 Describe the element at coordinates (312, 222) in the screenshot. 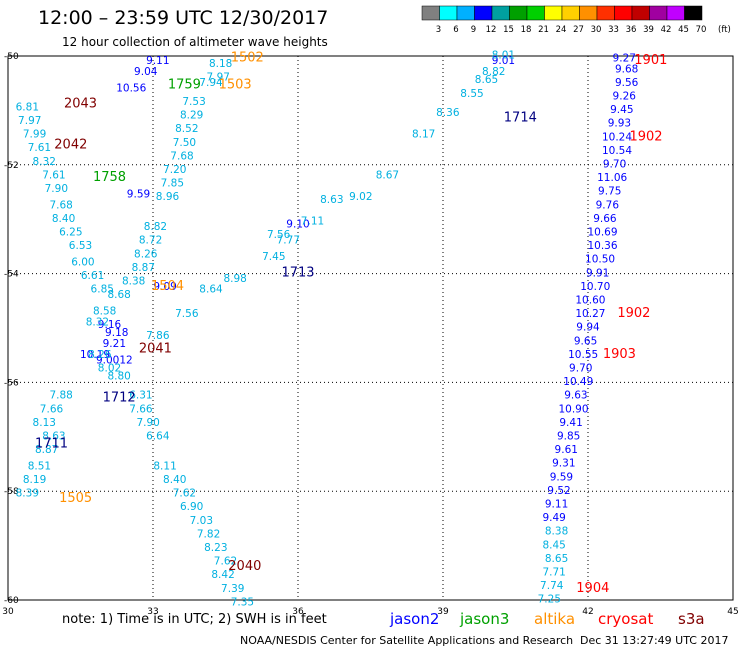

I see `wave-height-value: 7.11` at that location.